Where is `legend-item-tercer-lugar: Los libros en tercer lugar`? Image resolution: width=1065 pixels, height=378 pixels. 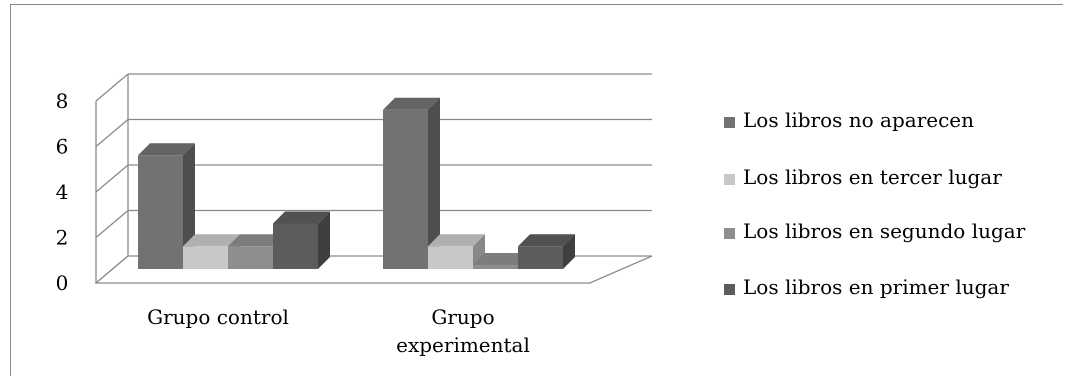
legend-item-tercer-lugar: Los libros en tercer lugar is located at coordinates (883, 177).